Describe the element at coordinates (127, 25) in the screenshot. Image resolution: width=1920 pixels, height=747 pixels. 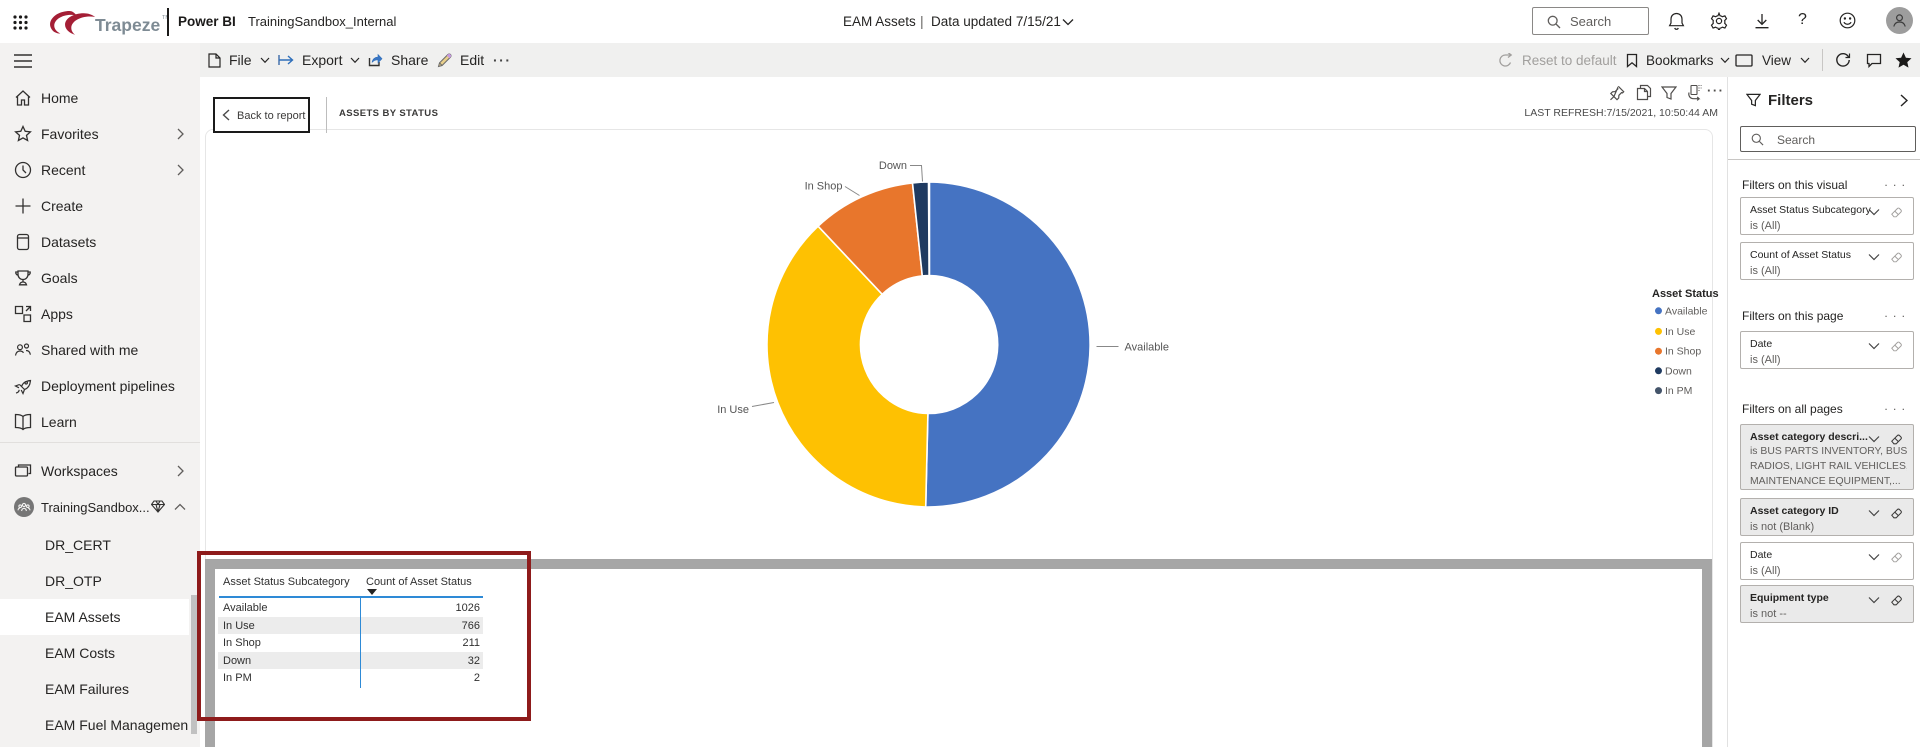
I see `svg-text: Trapeze` at that location.